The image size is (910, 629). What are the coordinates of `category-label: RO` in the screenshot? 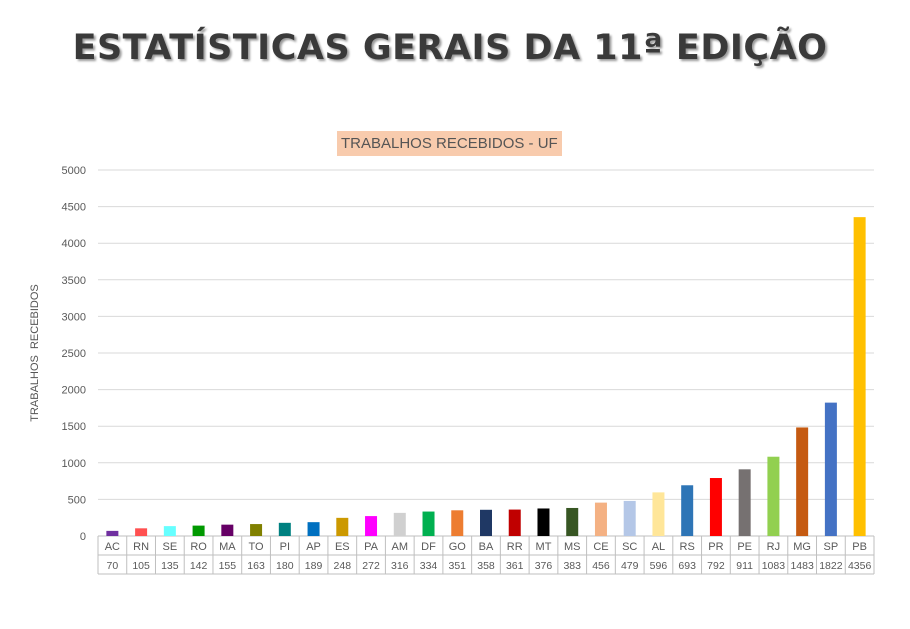 It's located at (198, 547).